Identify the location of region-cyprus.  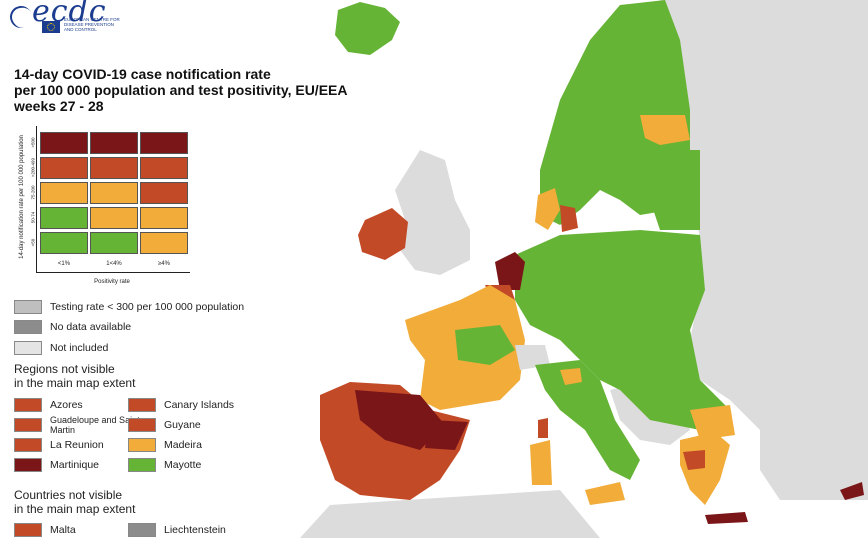
(852, 491).